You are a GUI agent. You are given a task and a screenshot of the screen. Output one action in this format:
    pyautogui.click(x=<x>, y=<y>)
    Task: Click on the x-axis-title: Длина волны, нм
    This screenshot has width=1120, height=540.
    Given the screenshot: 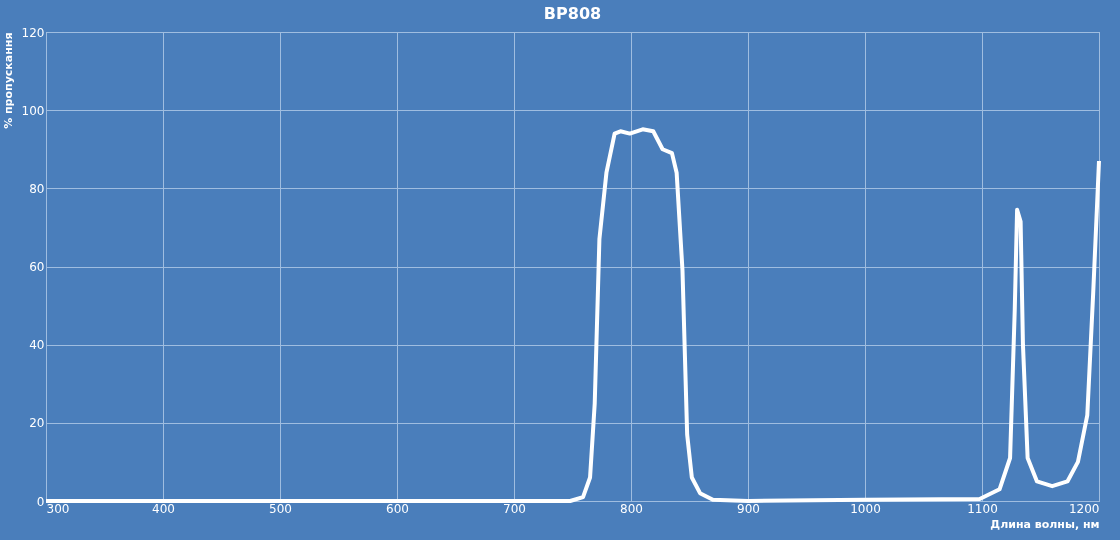 What is the action you would take?
    pyautogui.click(x=1045, y=524)
    